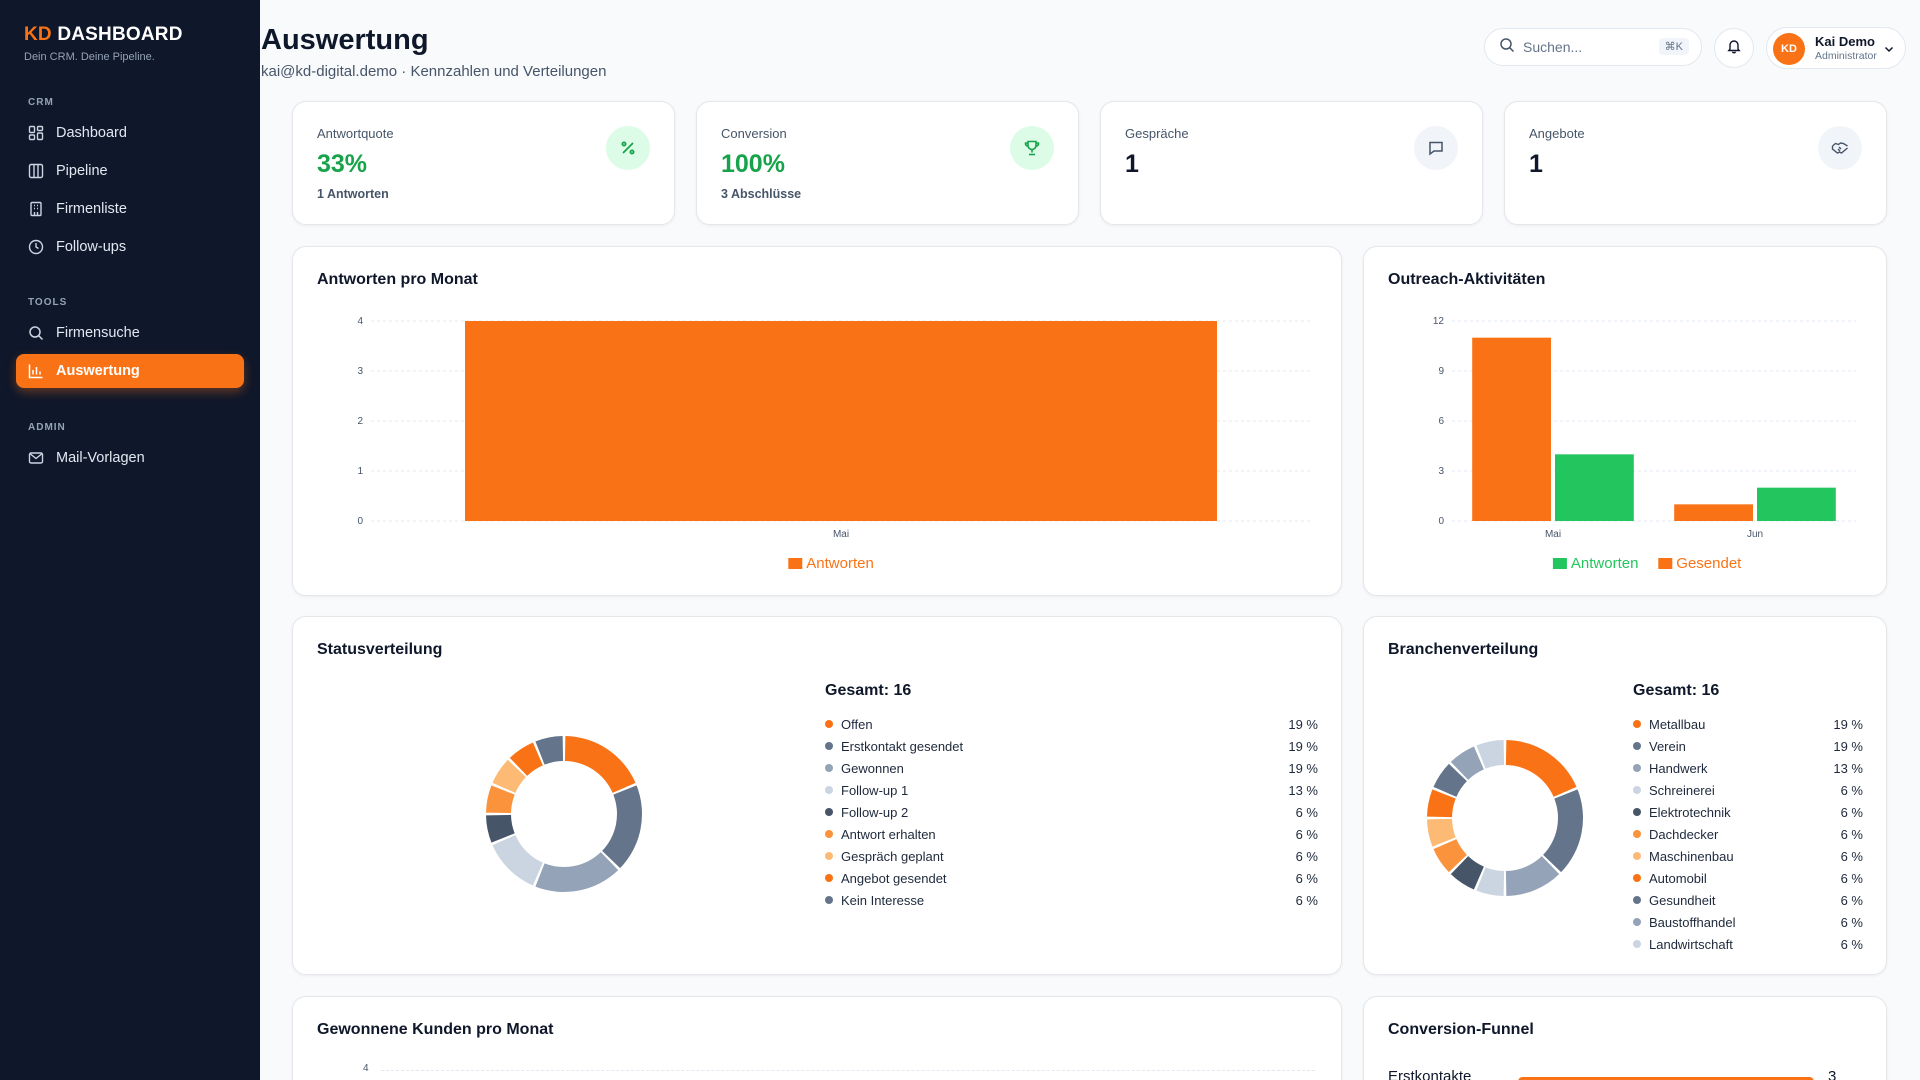 The image size is (1920, 1080). What do you see at coordinates (628, 148) in the screenshot?
I see `percent-icon` at bounding box center [628, 148].